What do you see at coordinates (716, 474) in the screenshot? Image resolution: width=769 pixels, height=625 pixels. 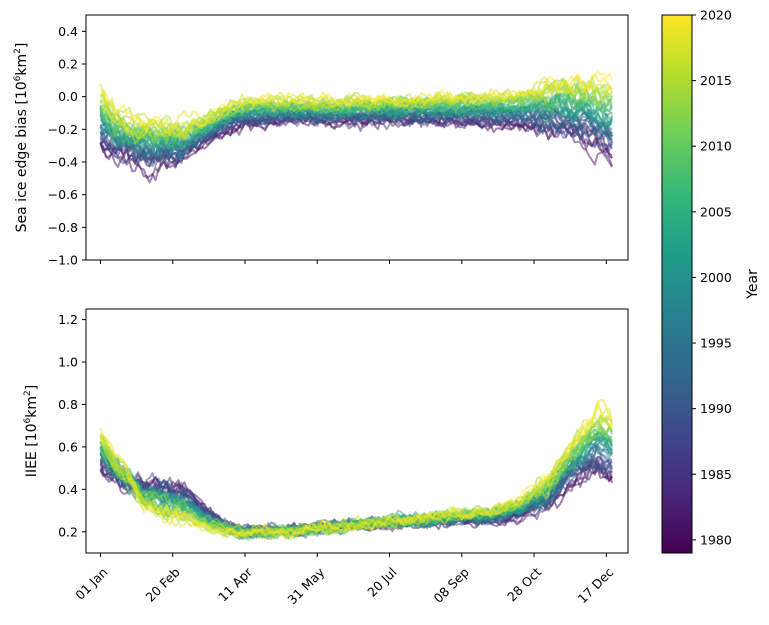 I see `colorbar-tick-label: 1985` at bounding box center [716, 474].